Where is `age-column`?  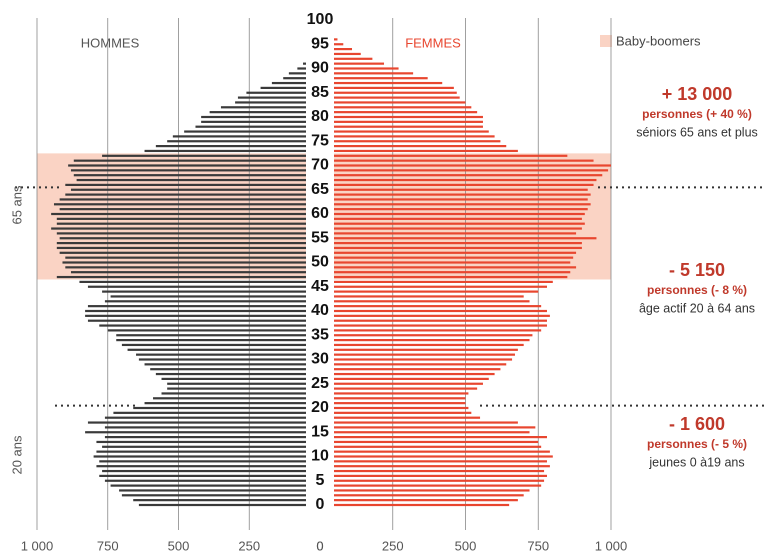
age-column is located at coordinates (320, 265).